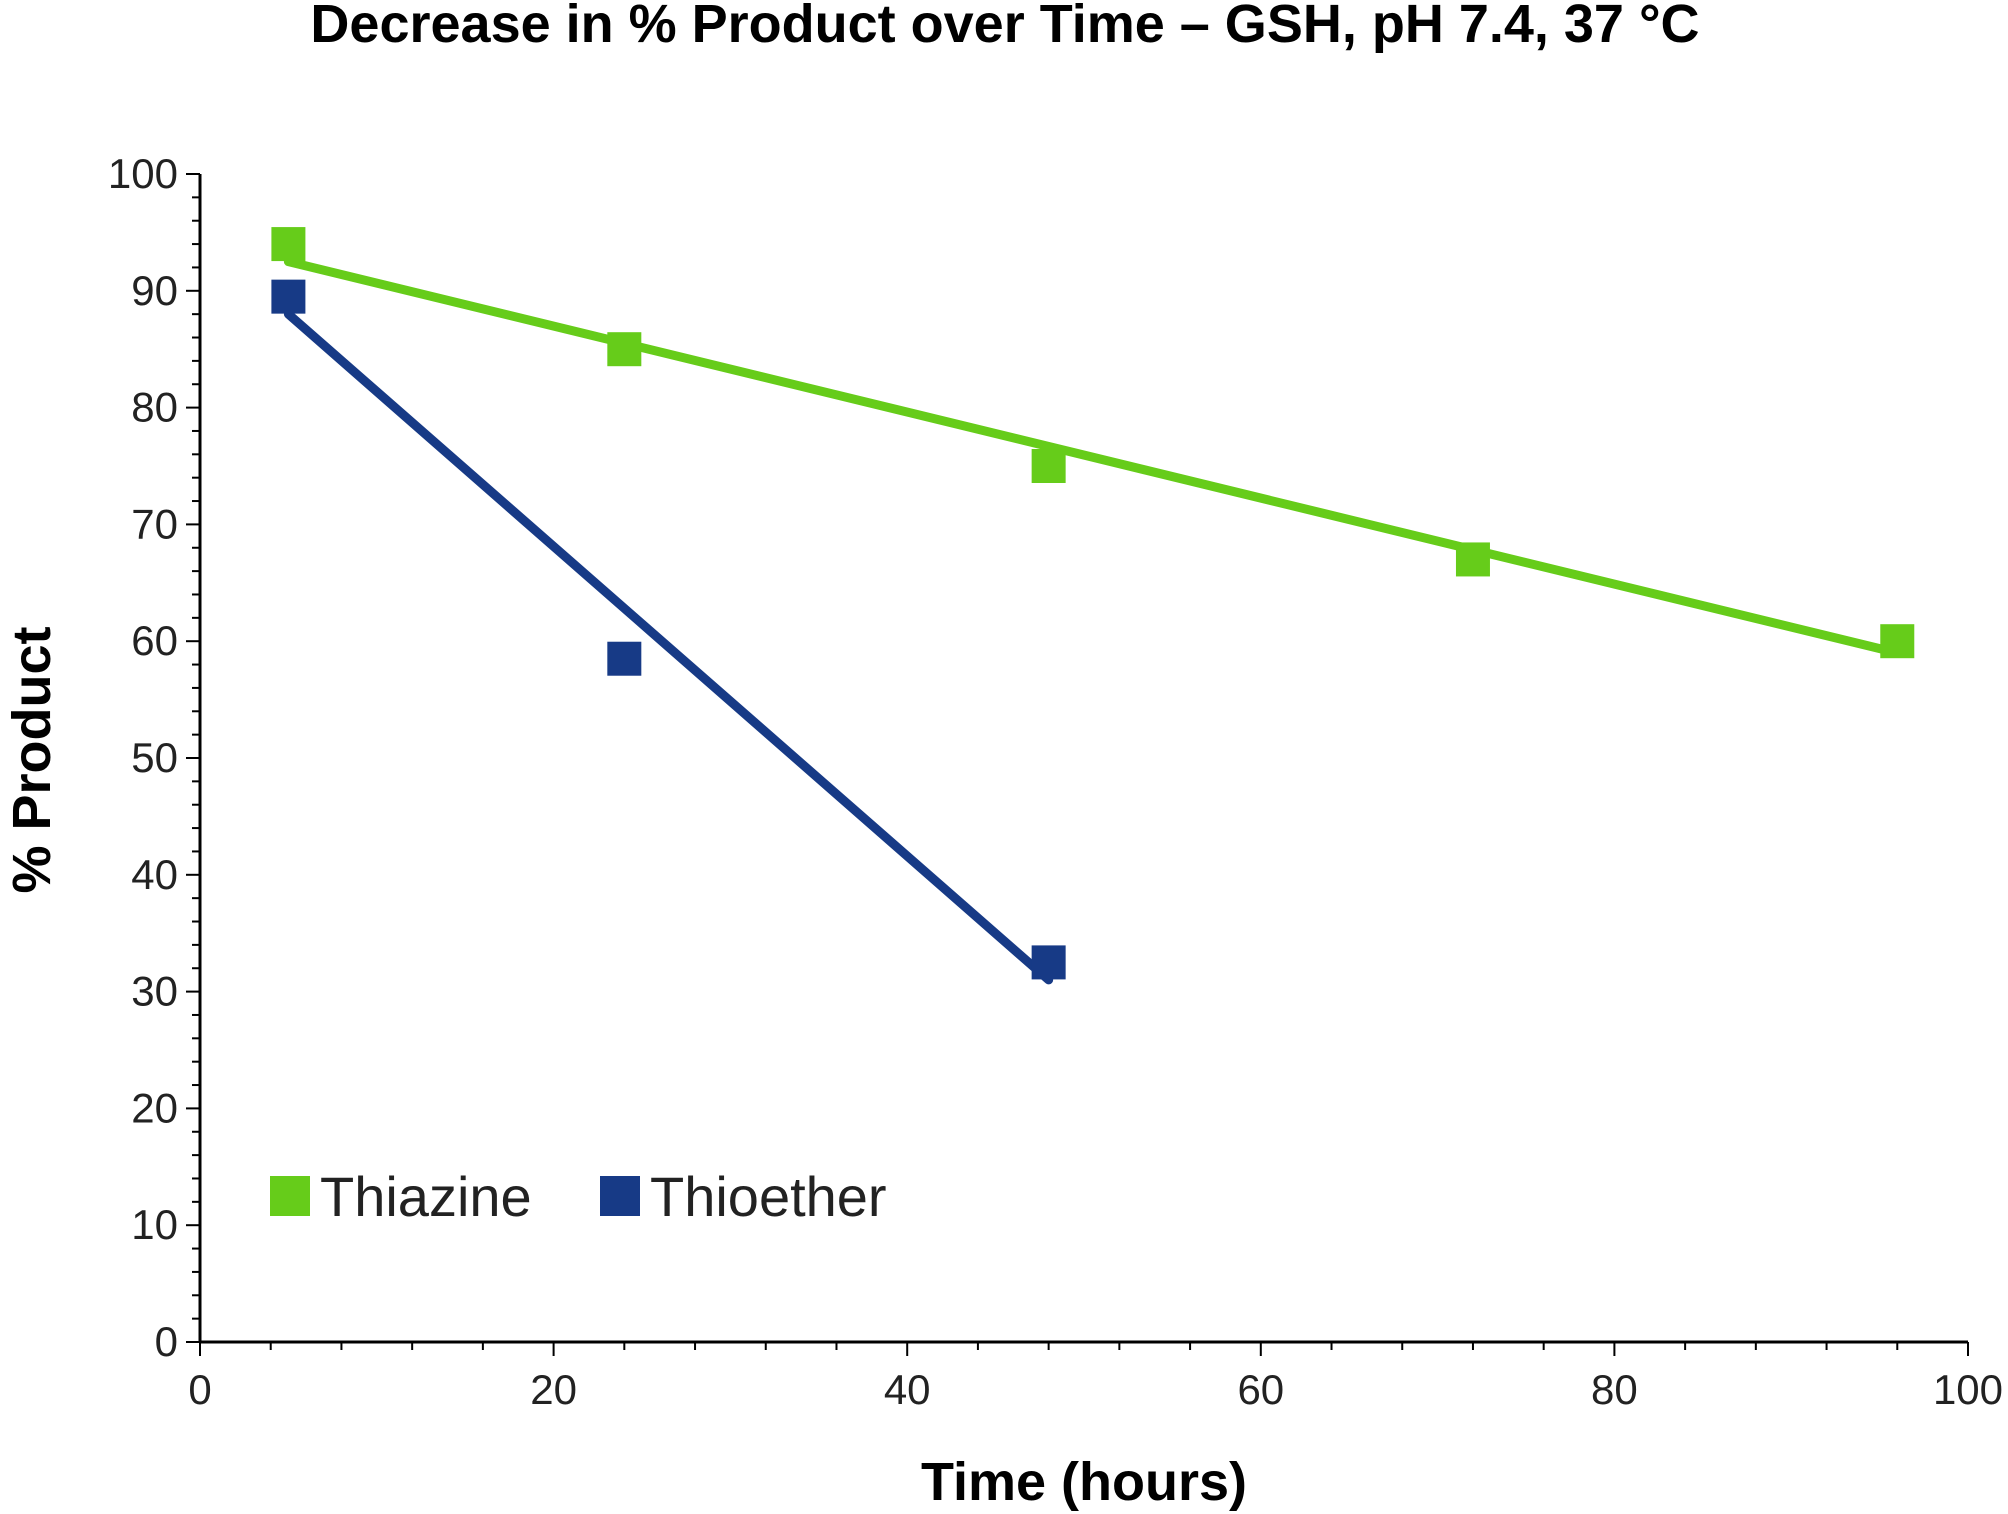 The height and width of the screenshot is (1514, 2008). I want to click on y-tick-label: 90, so click(154, 290).